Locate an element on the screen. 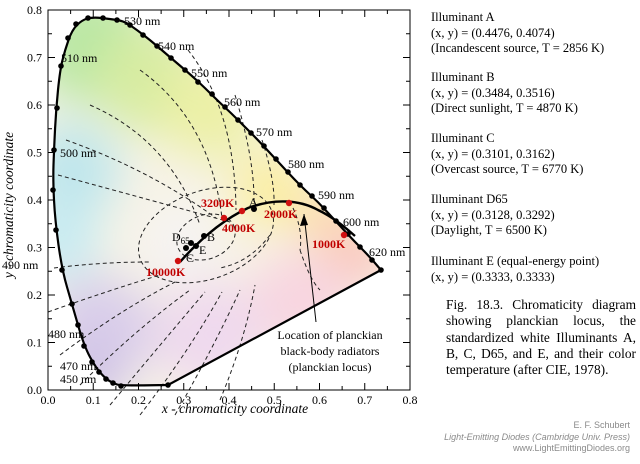 This screenshot has height=464, width=640. point-4000k is located at coordinates (224, 218).